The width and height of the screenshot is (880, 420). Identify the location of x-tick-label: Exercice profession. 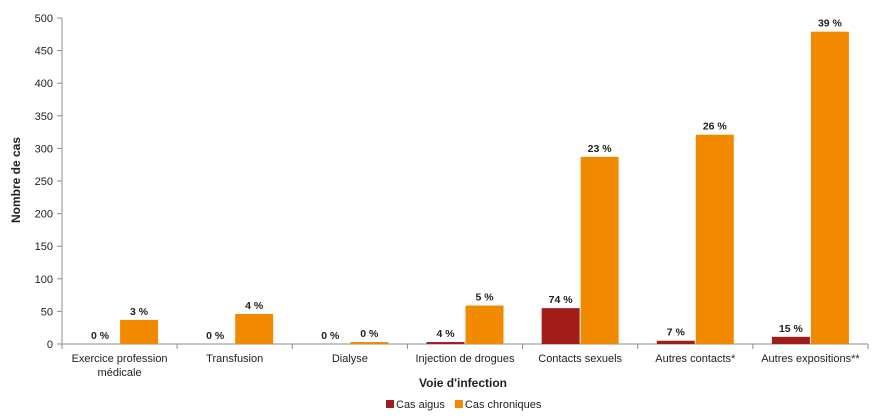
(120, 359).